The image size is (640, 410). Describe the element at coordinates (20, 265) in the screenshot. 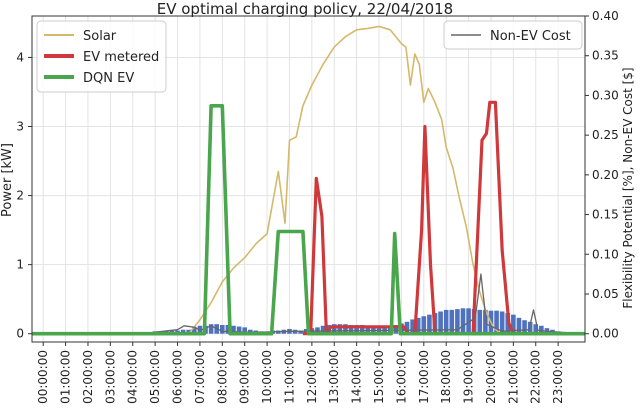

I see `y-left-tick-label: 1` at that location.